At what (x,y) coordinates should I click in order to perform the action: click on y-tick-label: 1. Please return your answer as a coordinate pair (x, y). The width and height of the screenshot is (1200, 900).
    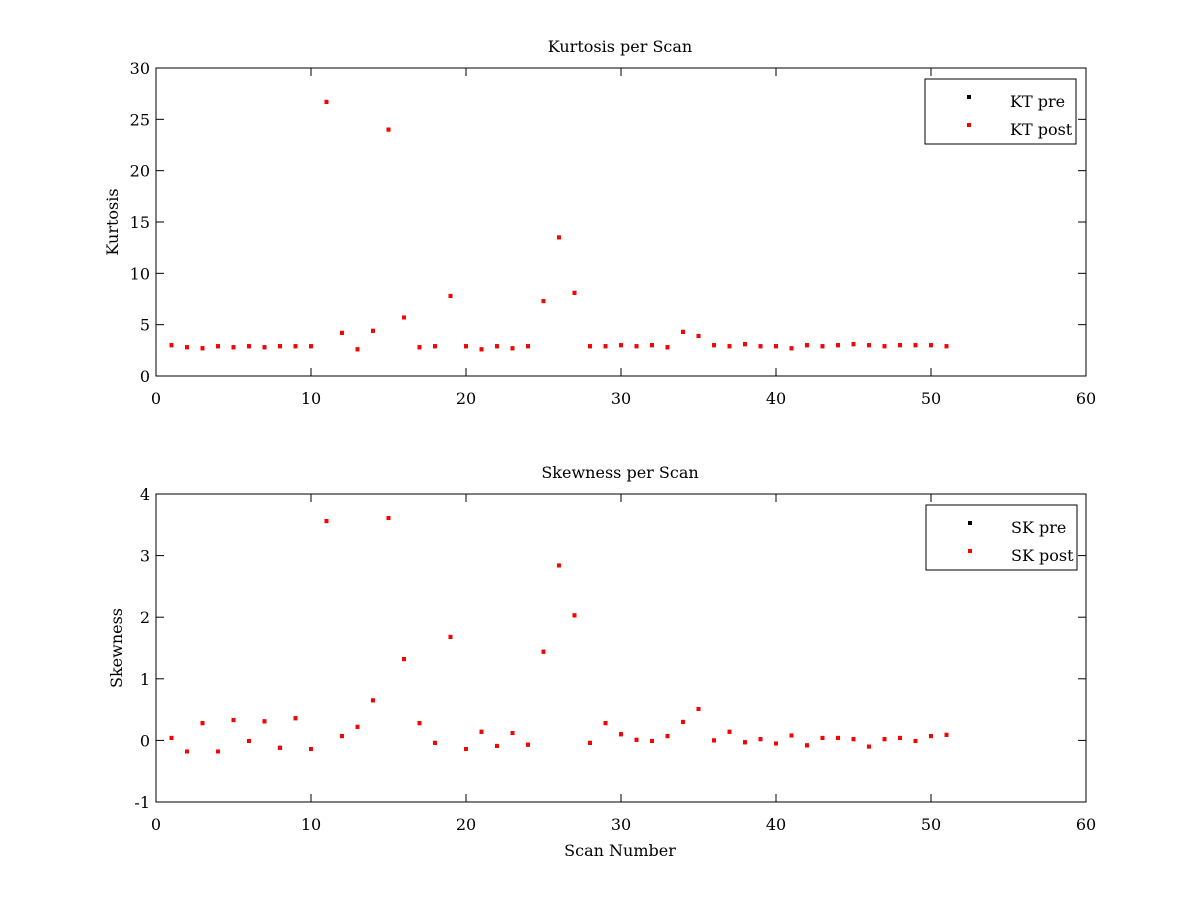
    Looking at the image, I should click on (145, 679).